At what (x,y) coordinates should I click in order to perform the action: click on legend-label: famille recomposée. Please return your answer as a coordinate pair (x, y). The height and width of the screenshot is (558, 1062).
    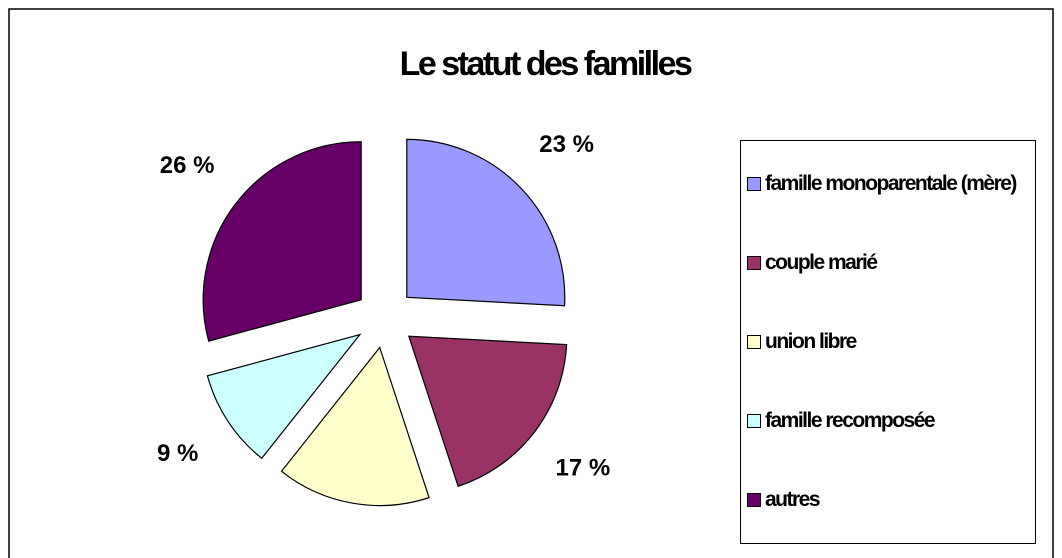
    Looking at the image, I should click on (850, 420).